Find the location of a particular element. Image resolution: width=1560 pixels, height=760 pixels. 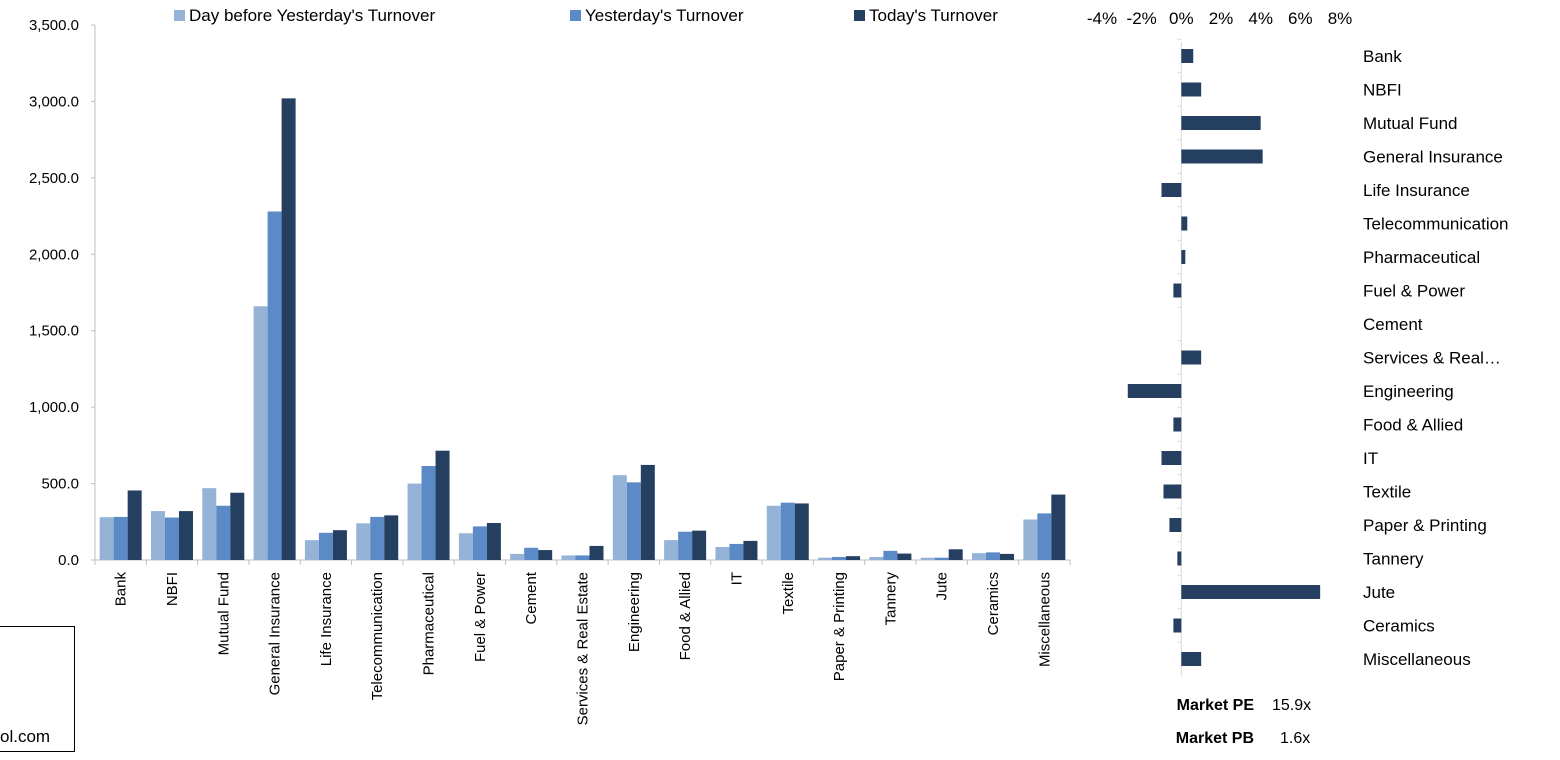

y-tick-label: 500.0 is located at coordinates (60, 484).